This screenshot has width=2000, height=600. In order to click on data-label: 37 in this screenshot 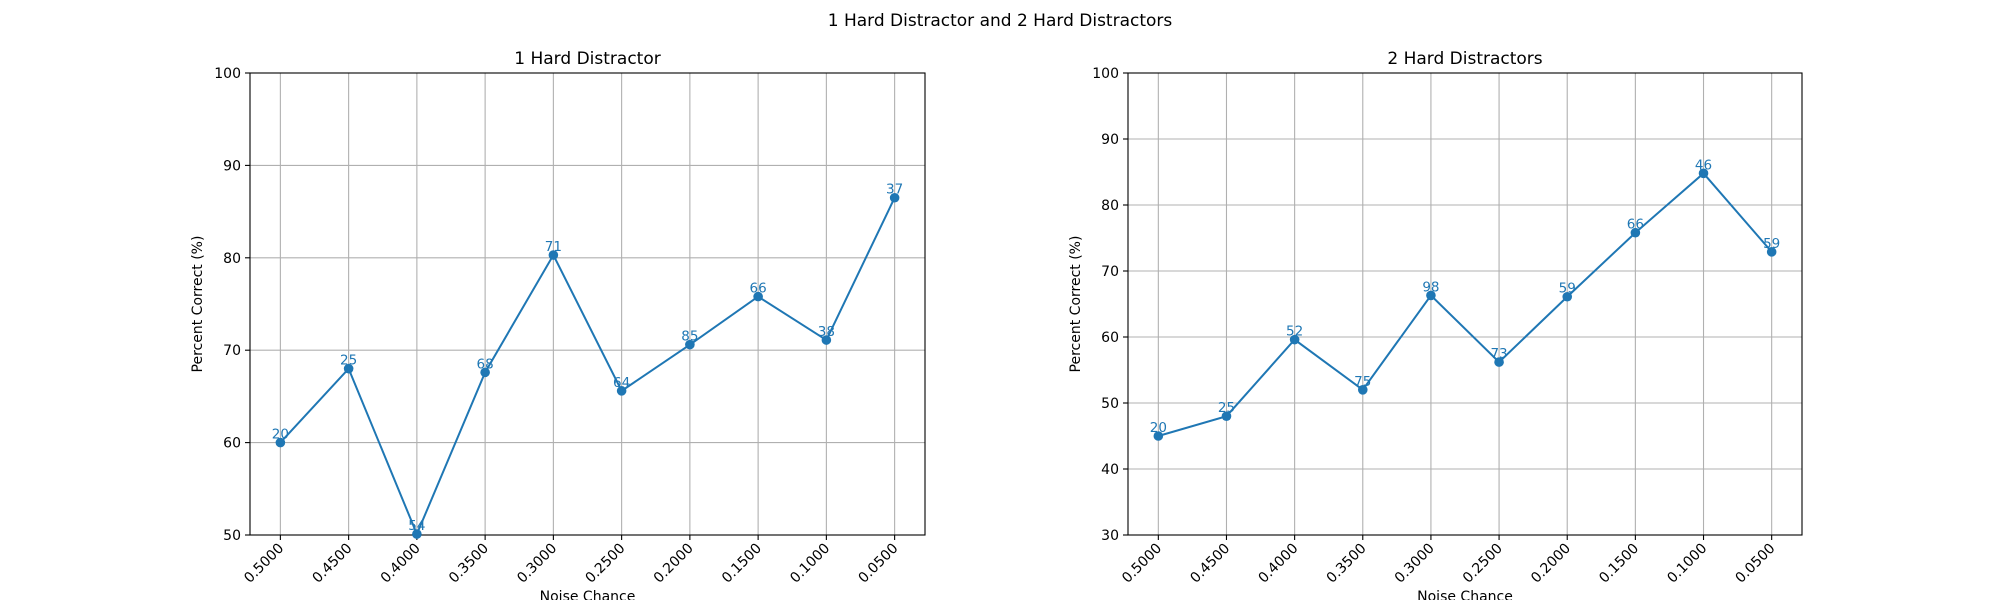, I will do `click(894, 190)`.